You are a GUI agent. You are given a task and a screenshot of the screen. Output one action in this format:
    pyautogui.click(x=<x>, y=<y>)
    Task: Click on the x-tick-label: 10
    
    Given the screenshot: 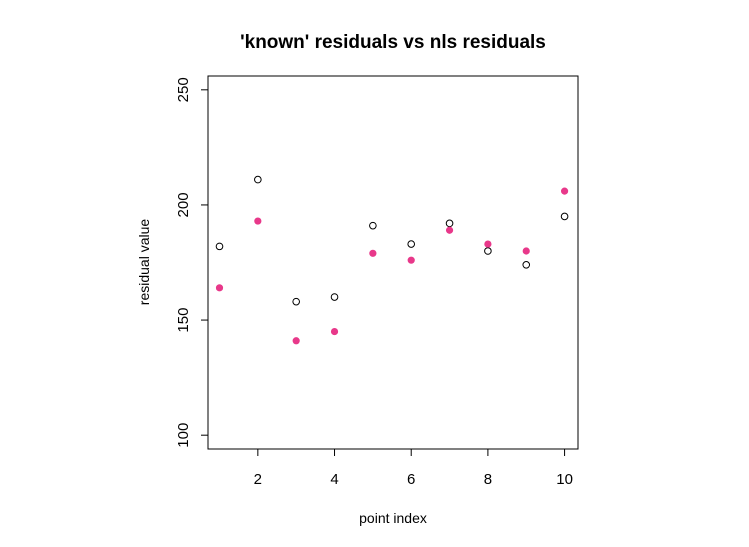 What is the action you would take?
    pyautogui.click(x=564, y=479)
    